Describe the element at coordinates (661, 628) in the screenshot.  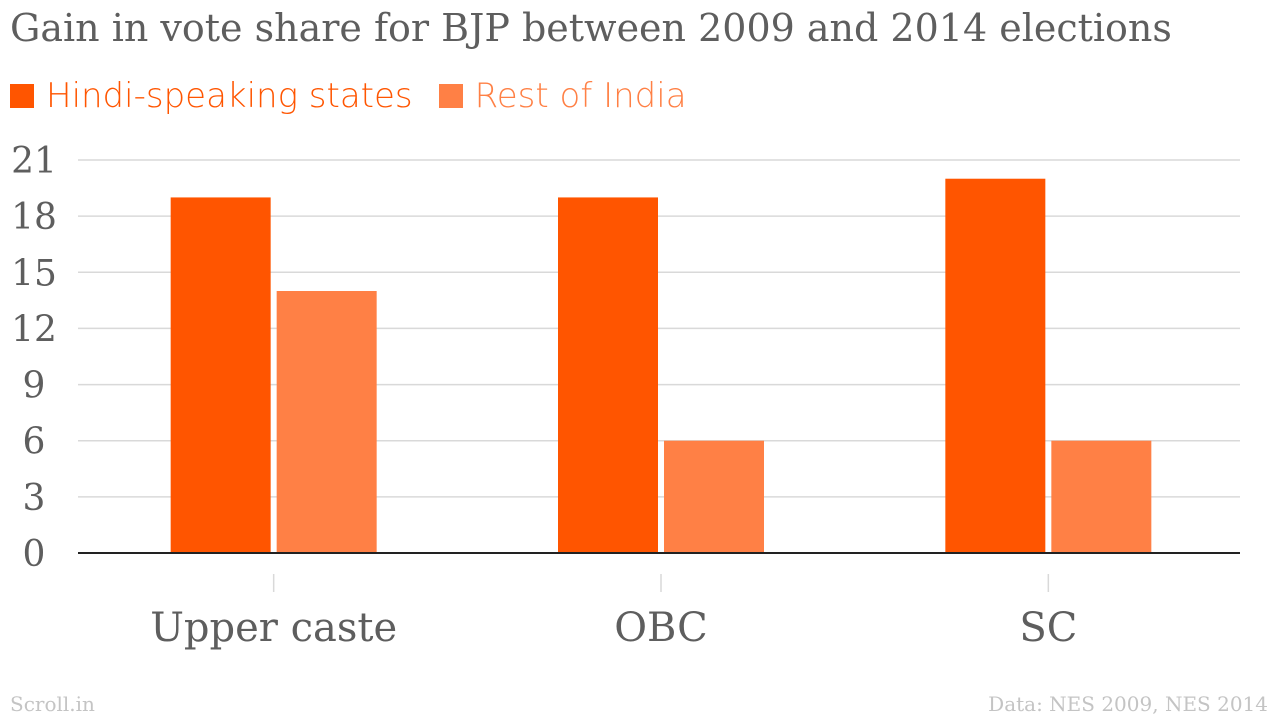
I see `x-tick-label: OBC` at that location.